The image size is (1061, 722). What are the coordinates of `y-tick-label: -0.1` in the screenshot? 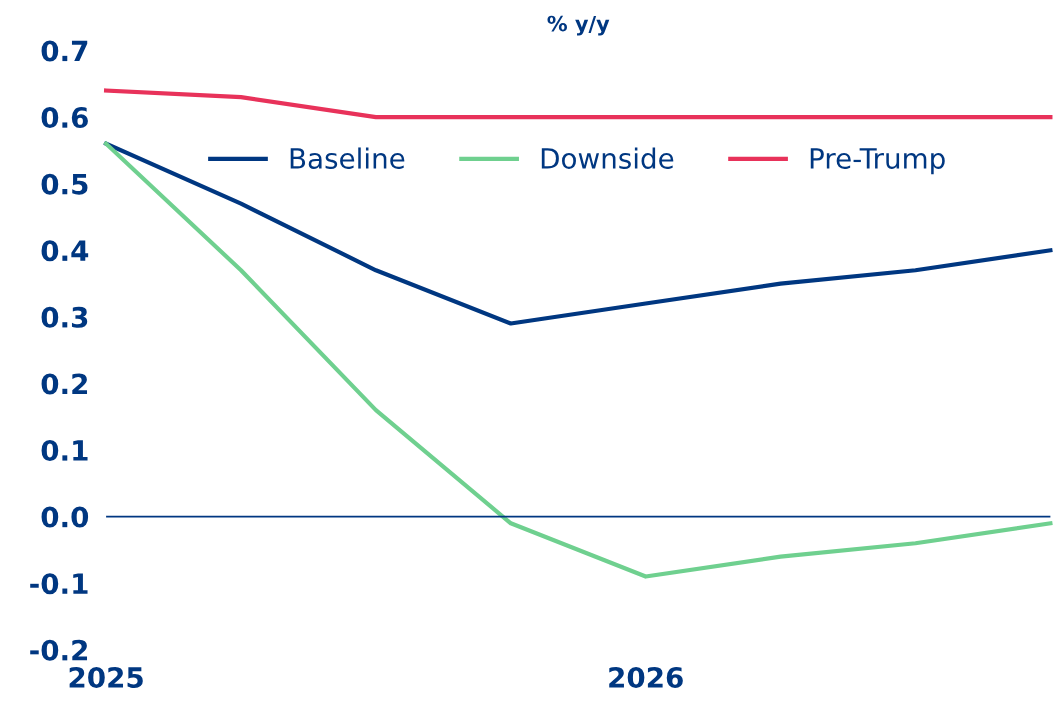 It's located at (59, 584).